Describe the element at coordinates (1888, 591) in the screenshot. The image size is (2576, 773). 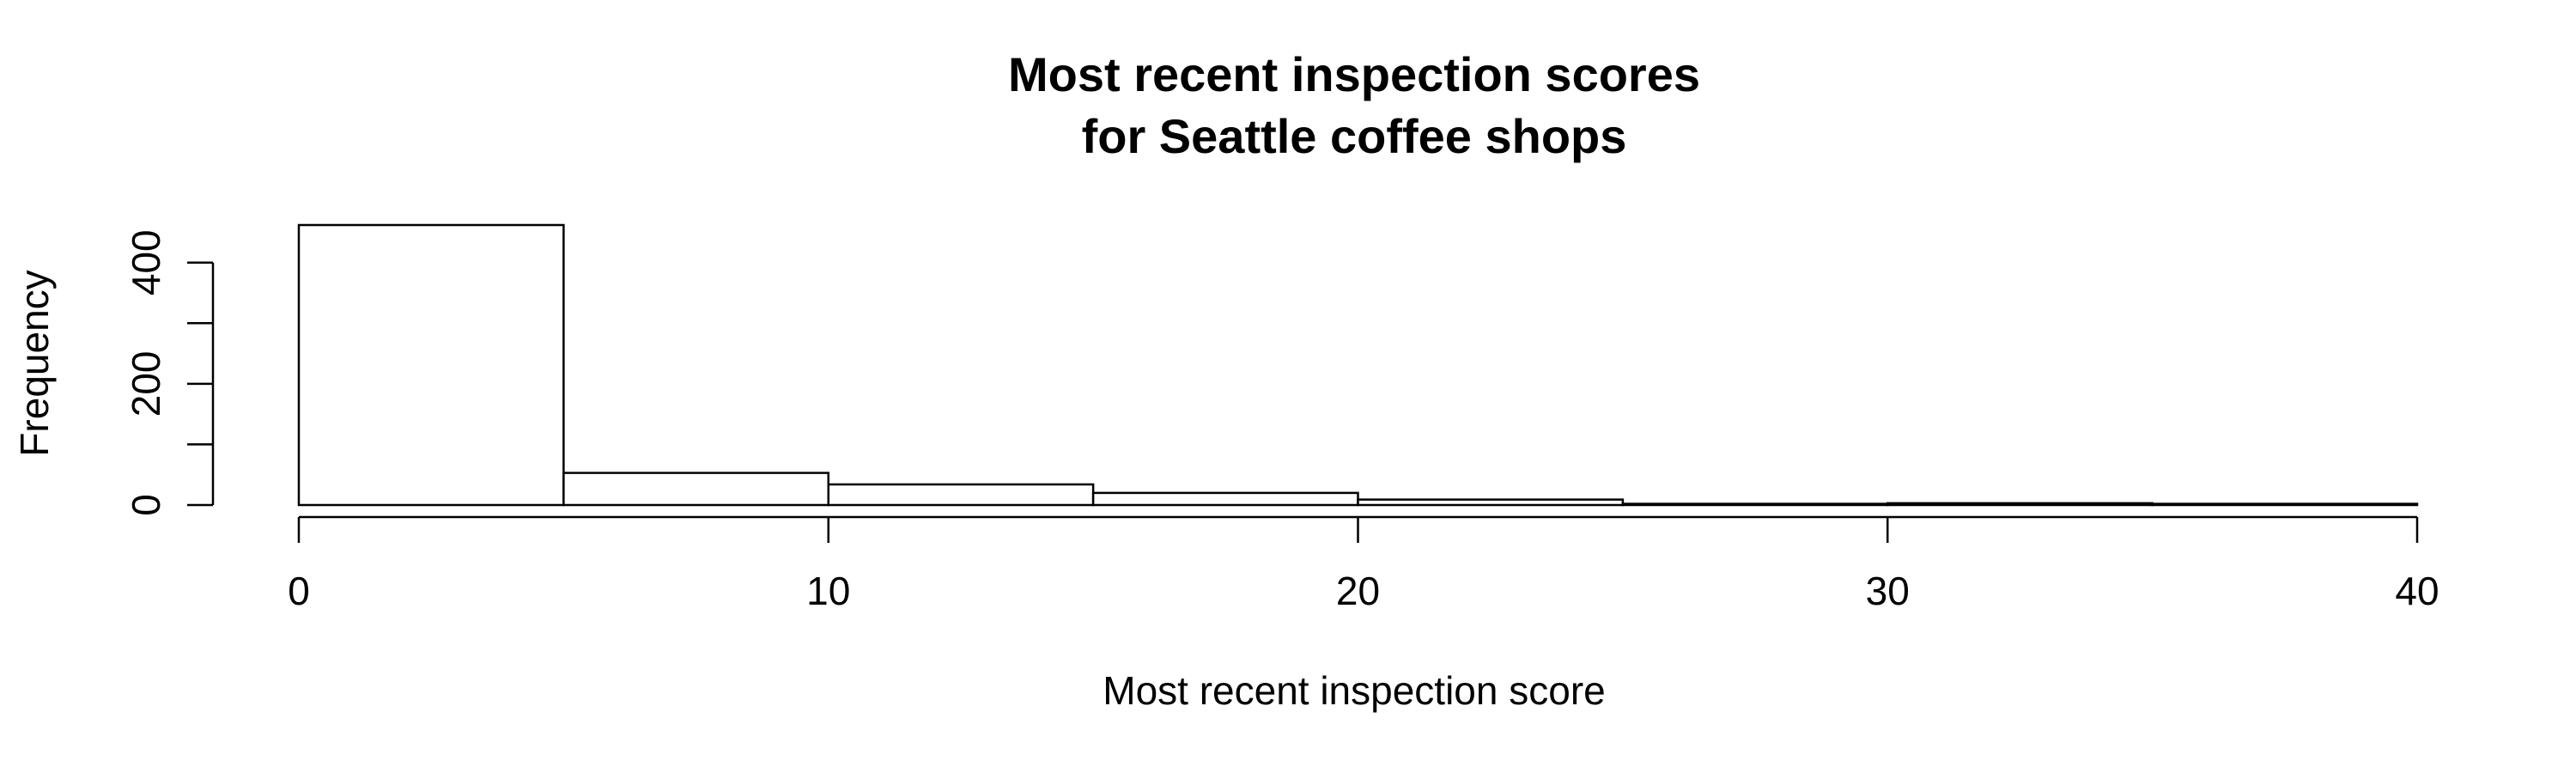
I see `x-tick-label: 30` at that location.